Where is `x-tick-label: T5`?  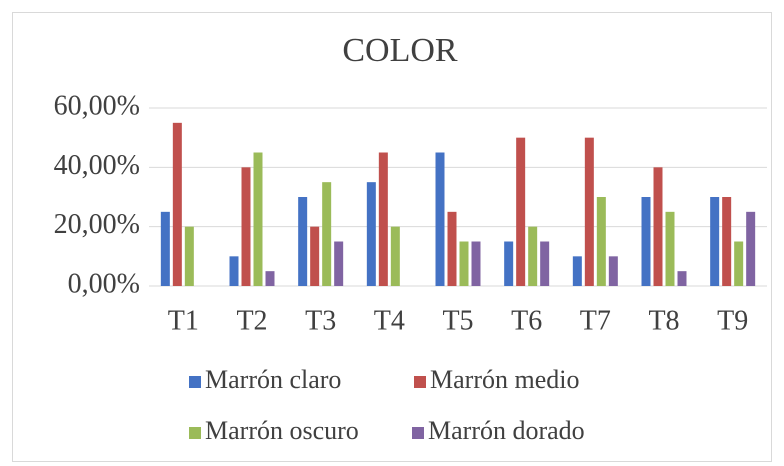
x-tick-label: T5 is located at coordinates (457, 320).